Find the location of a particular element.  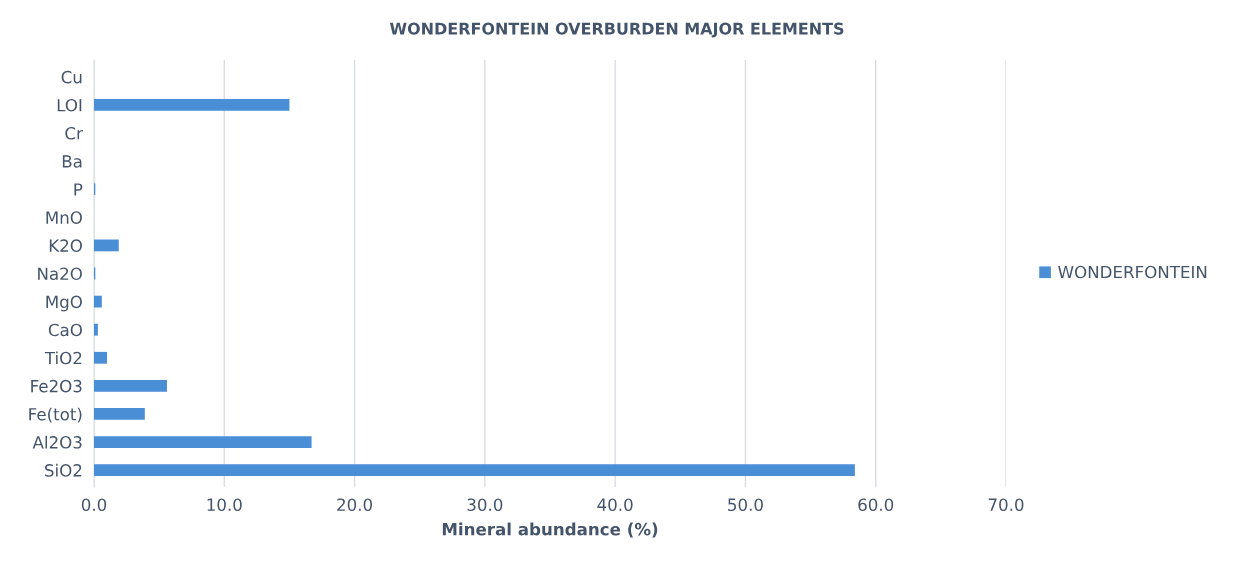

y-tick-label: Cu is located at coordinates (71, 77).